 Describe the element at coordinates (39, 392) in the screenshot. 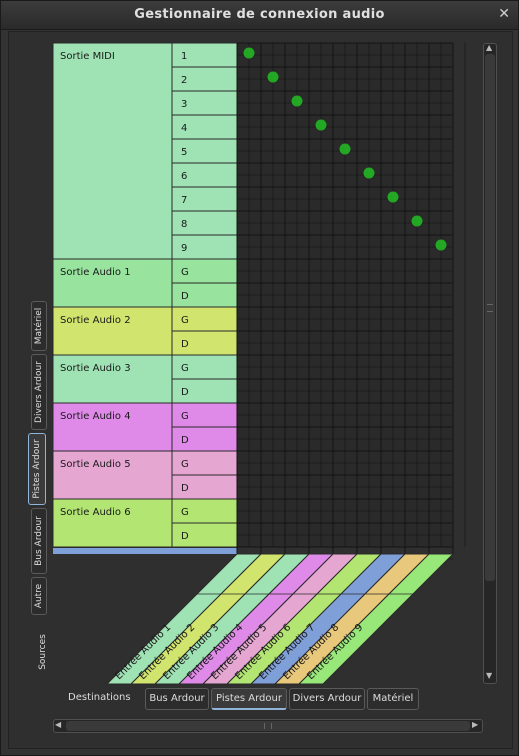

I see `source-tab-divers-ardour: Divers Ardour` at that location.